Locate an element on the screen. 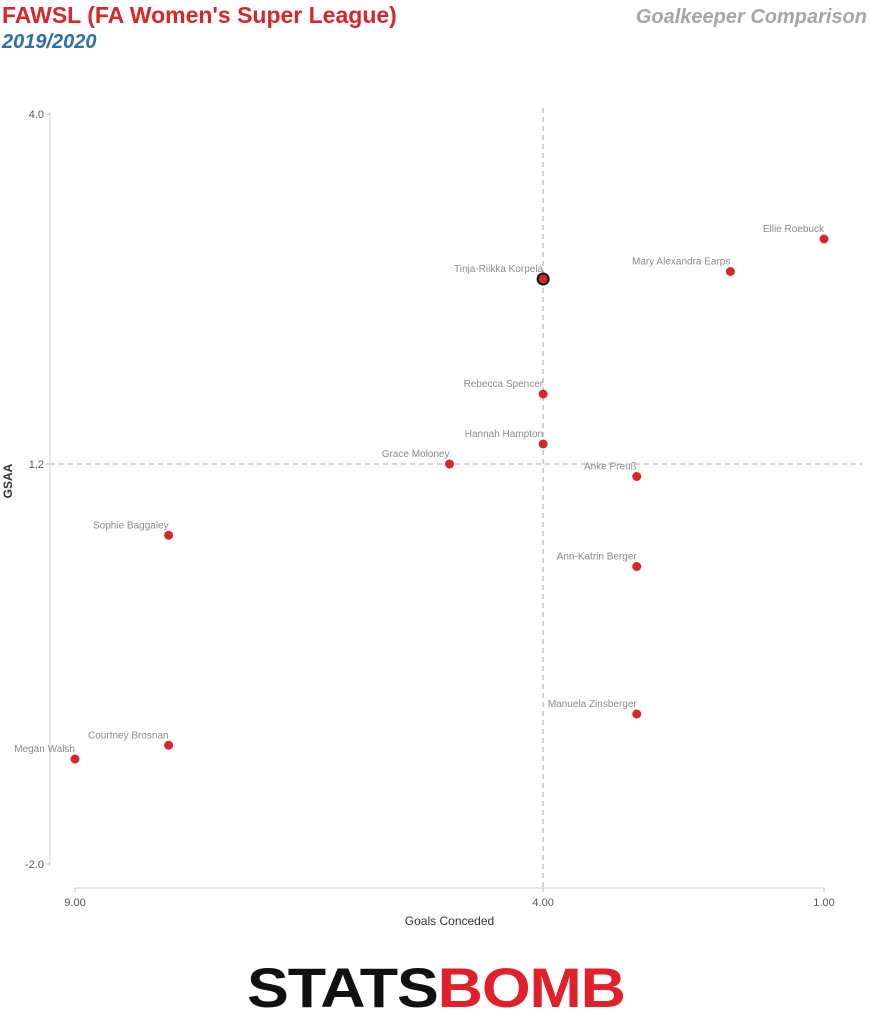  point-label: Anke Preuß is located at coordinates (610, 467).